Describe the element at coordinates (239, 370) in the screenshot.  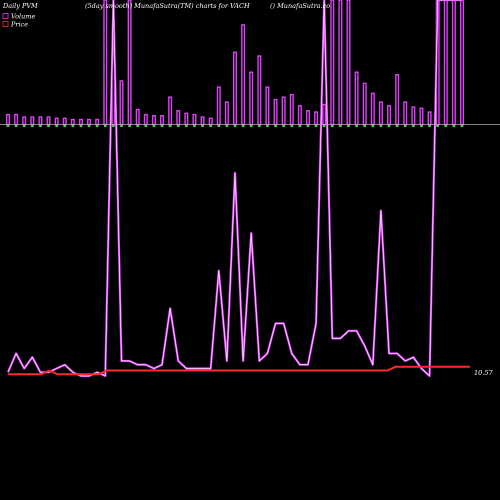
I see `price-line` at that location.